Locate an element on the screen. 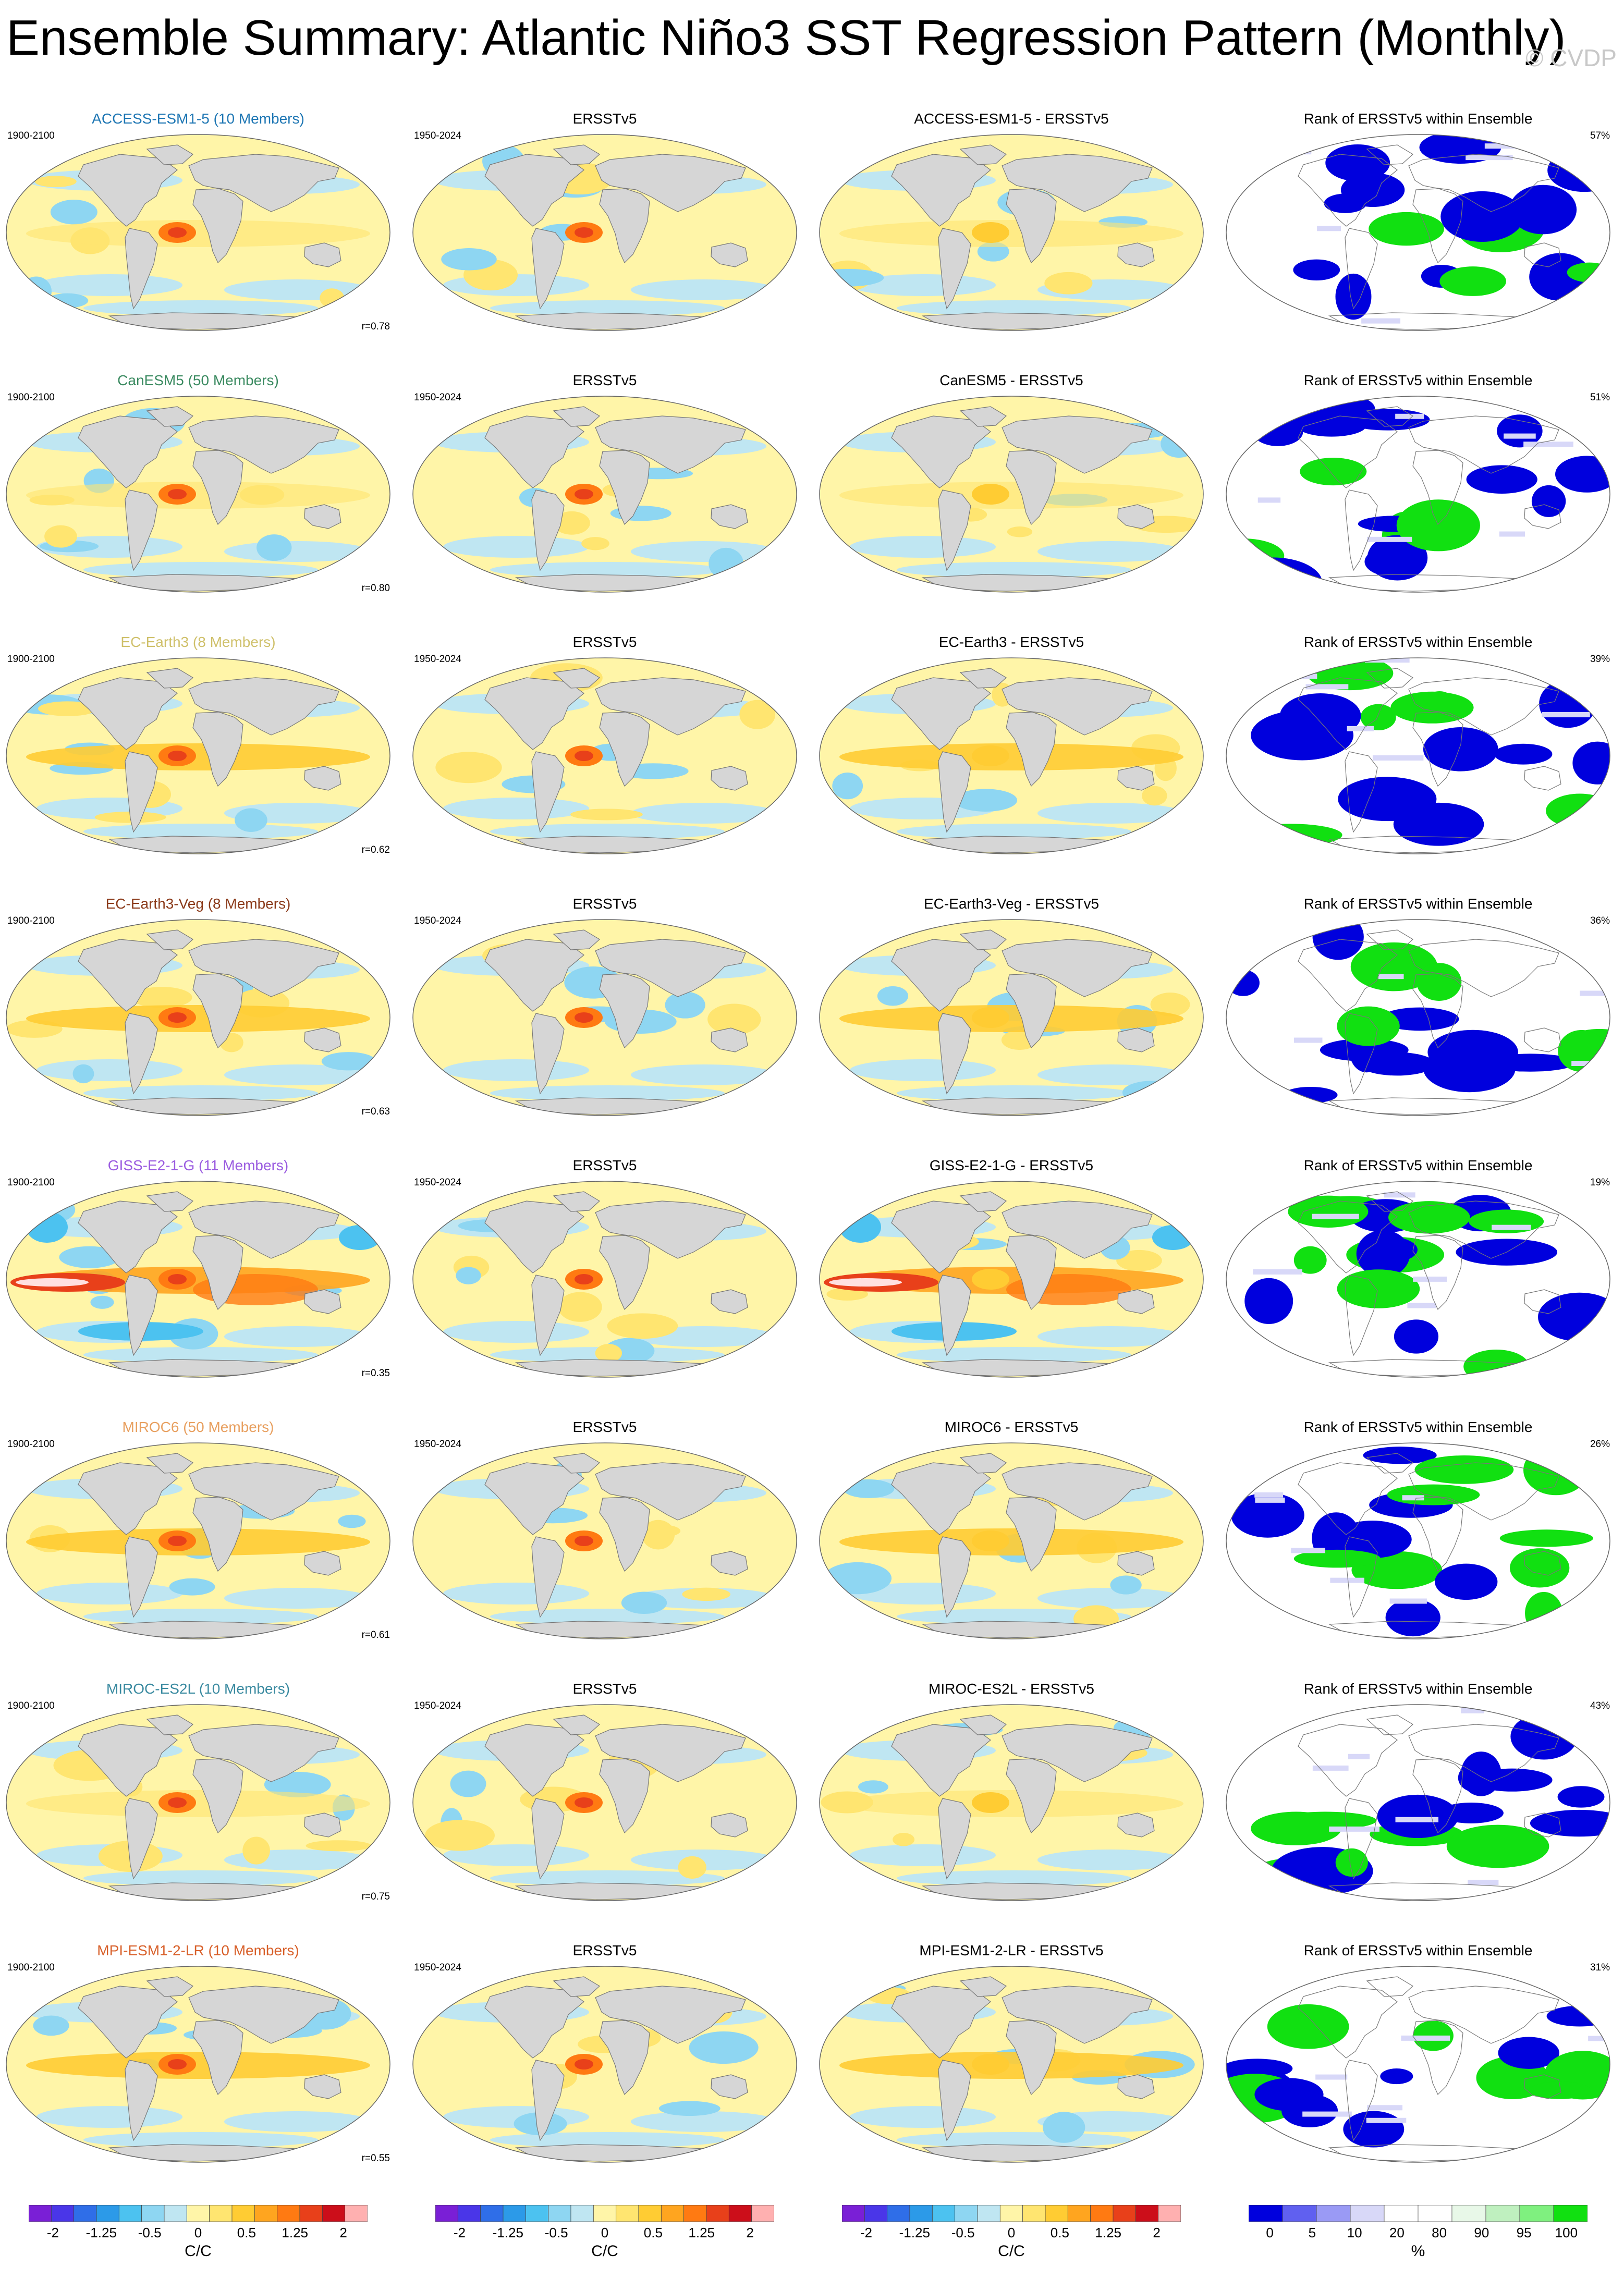 The width and height of the screenshot is (1624, 2278). pattern-correlation-label: r=0.55 is located at coordinates (375, 2158).